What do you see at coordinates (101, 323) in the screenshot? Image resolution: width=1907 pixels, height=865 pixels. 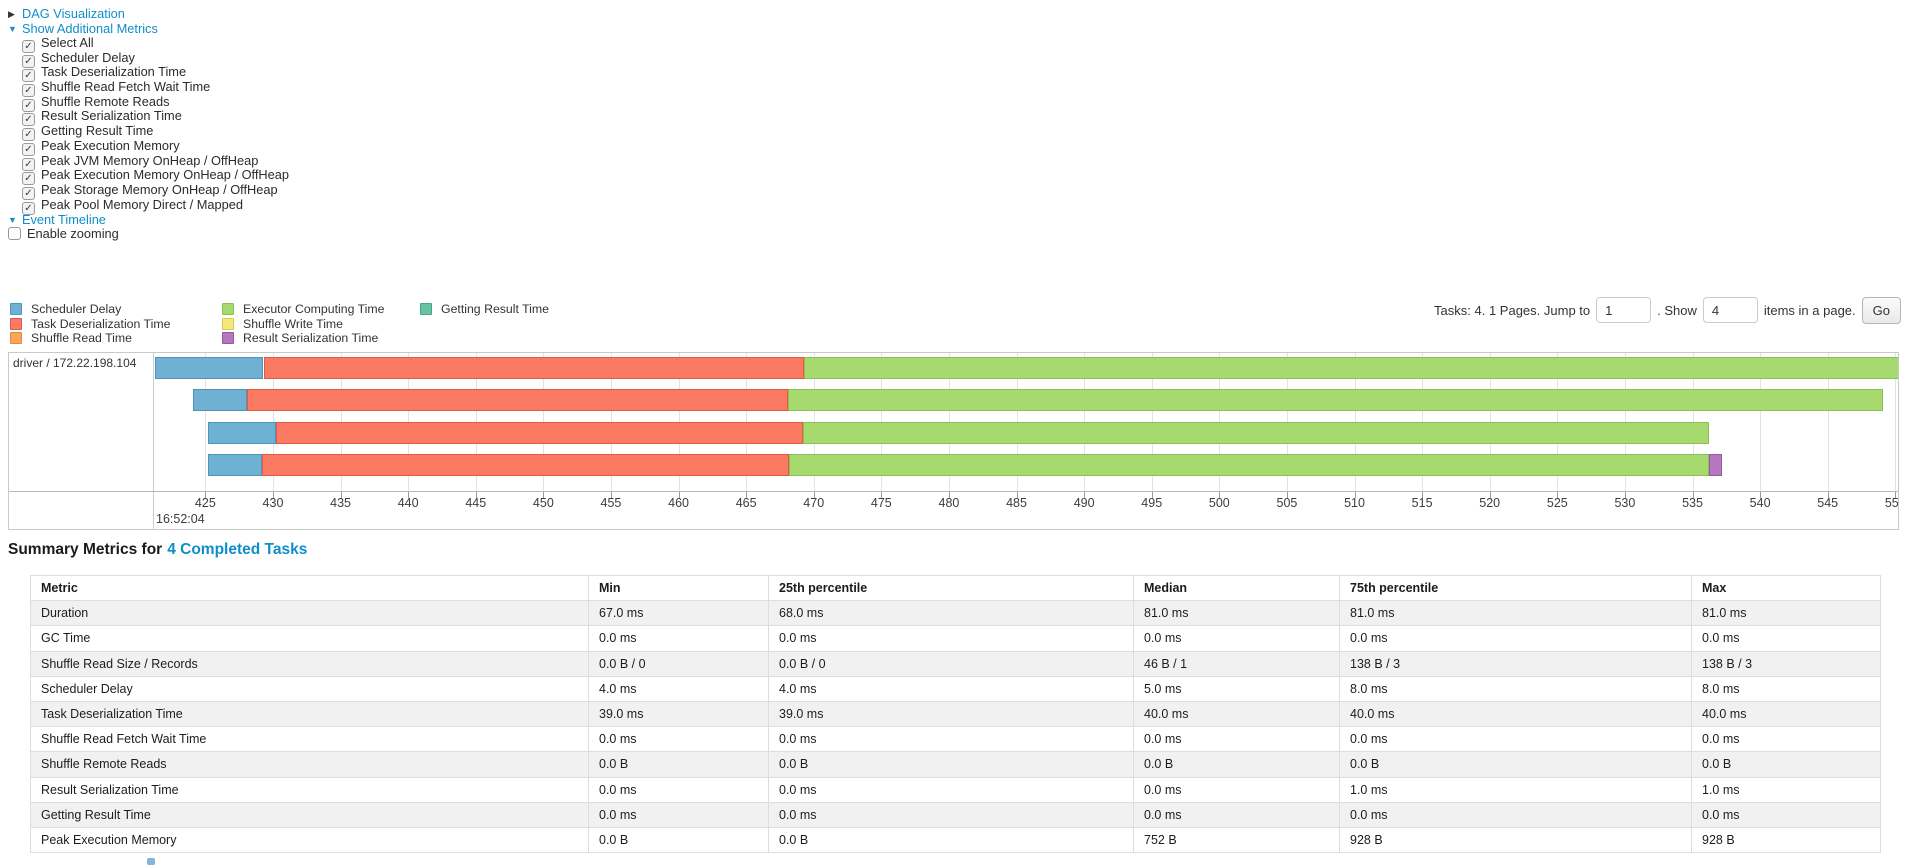 I see `legend-label: Task Deserialization Time` at bounding box center [101, 323].